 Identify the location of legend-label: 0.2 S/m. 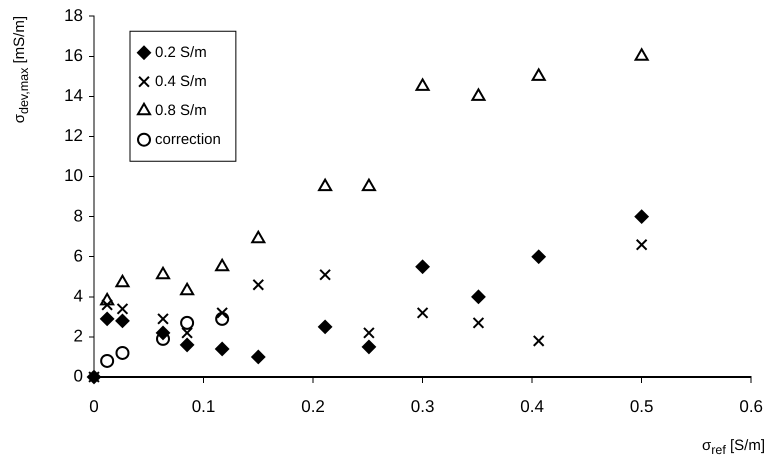
(181, 52).